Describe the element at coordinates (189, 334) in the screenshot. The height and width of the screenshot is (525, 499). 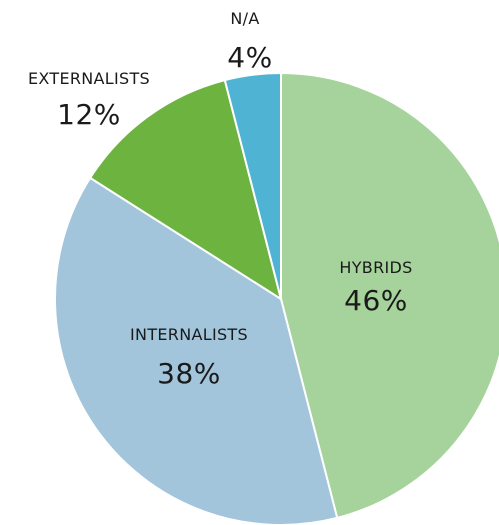
I see `label-internalists: INTERNALISTS` at that location.